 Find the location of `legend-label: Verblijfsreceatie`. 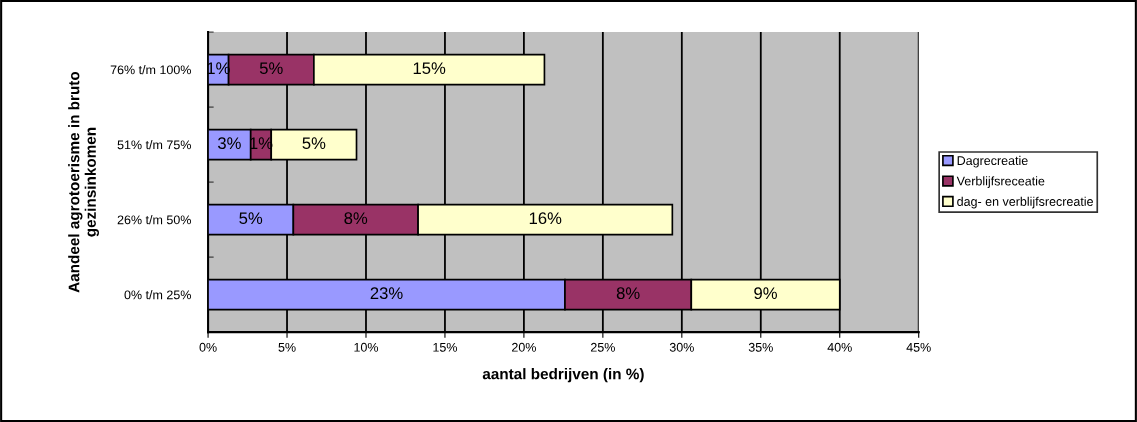

legend-label: Verblijfsreceatie is located at coordinates (1000, 182).